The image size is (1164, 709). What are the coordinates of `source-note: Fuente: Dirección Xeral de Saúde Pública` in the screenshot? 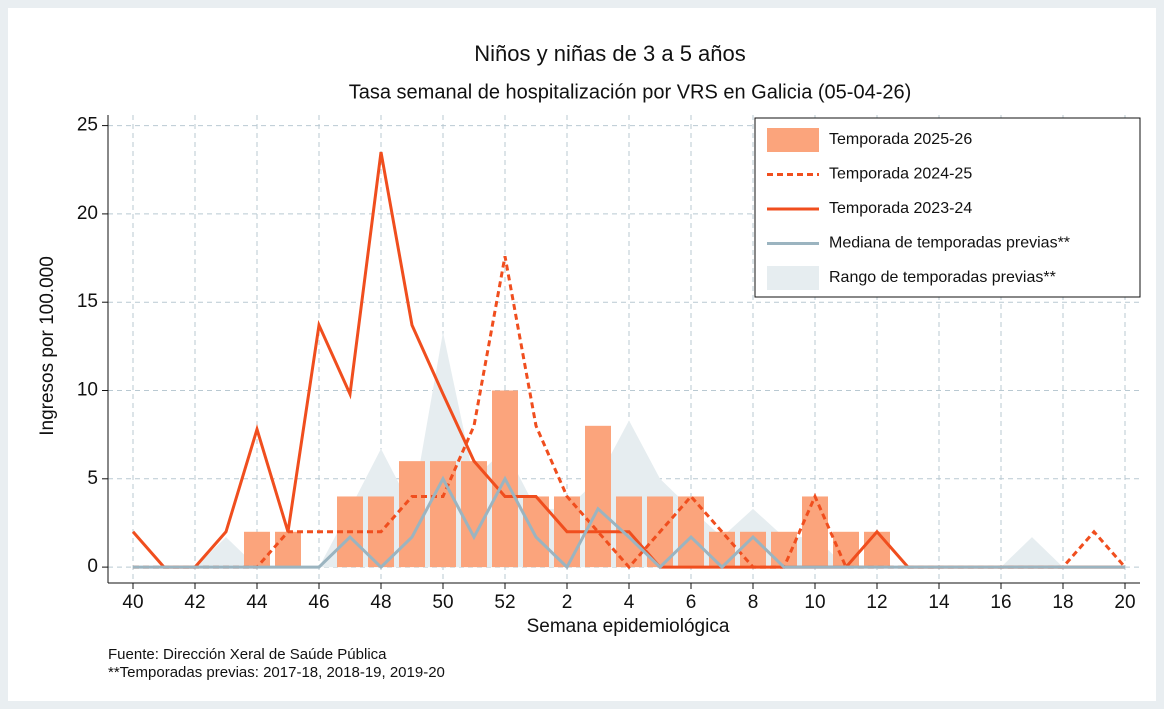 It's located at (247, 654).